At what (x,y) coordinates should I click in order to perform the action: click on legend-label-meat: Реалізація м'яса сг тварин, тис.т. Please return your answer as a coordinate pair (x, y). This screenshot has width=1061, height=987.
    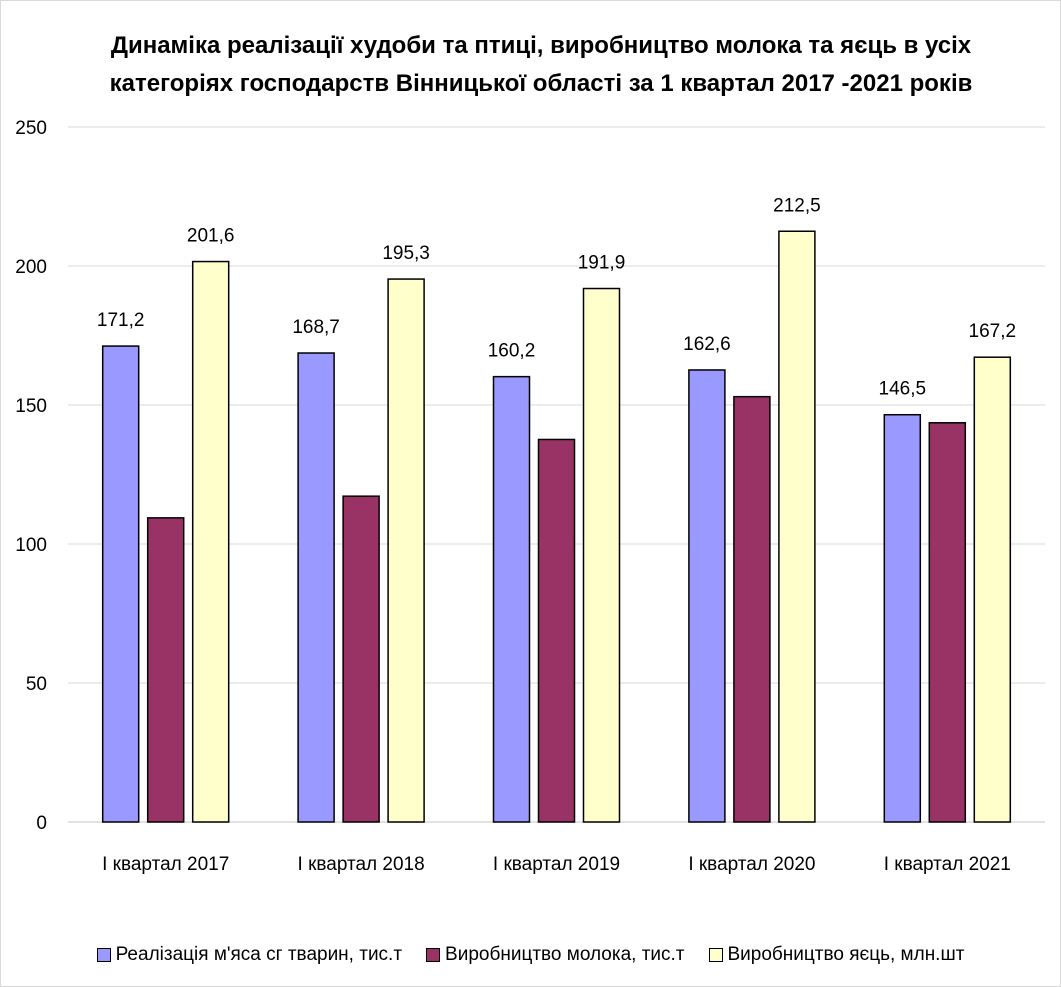
    Looking at the image, I should click on (259, 954).